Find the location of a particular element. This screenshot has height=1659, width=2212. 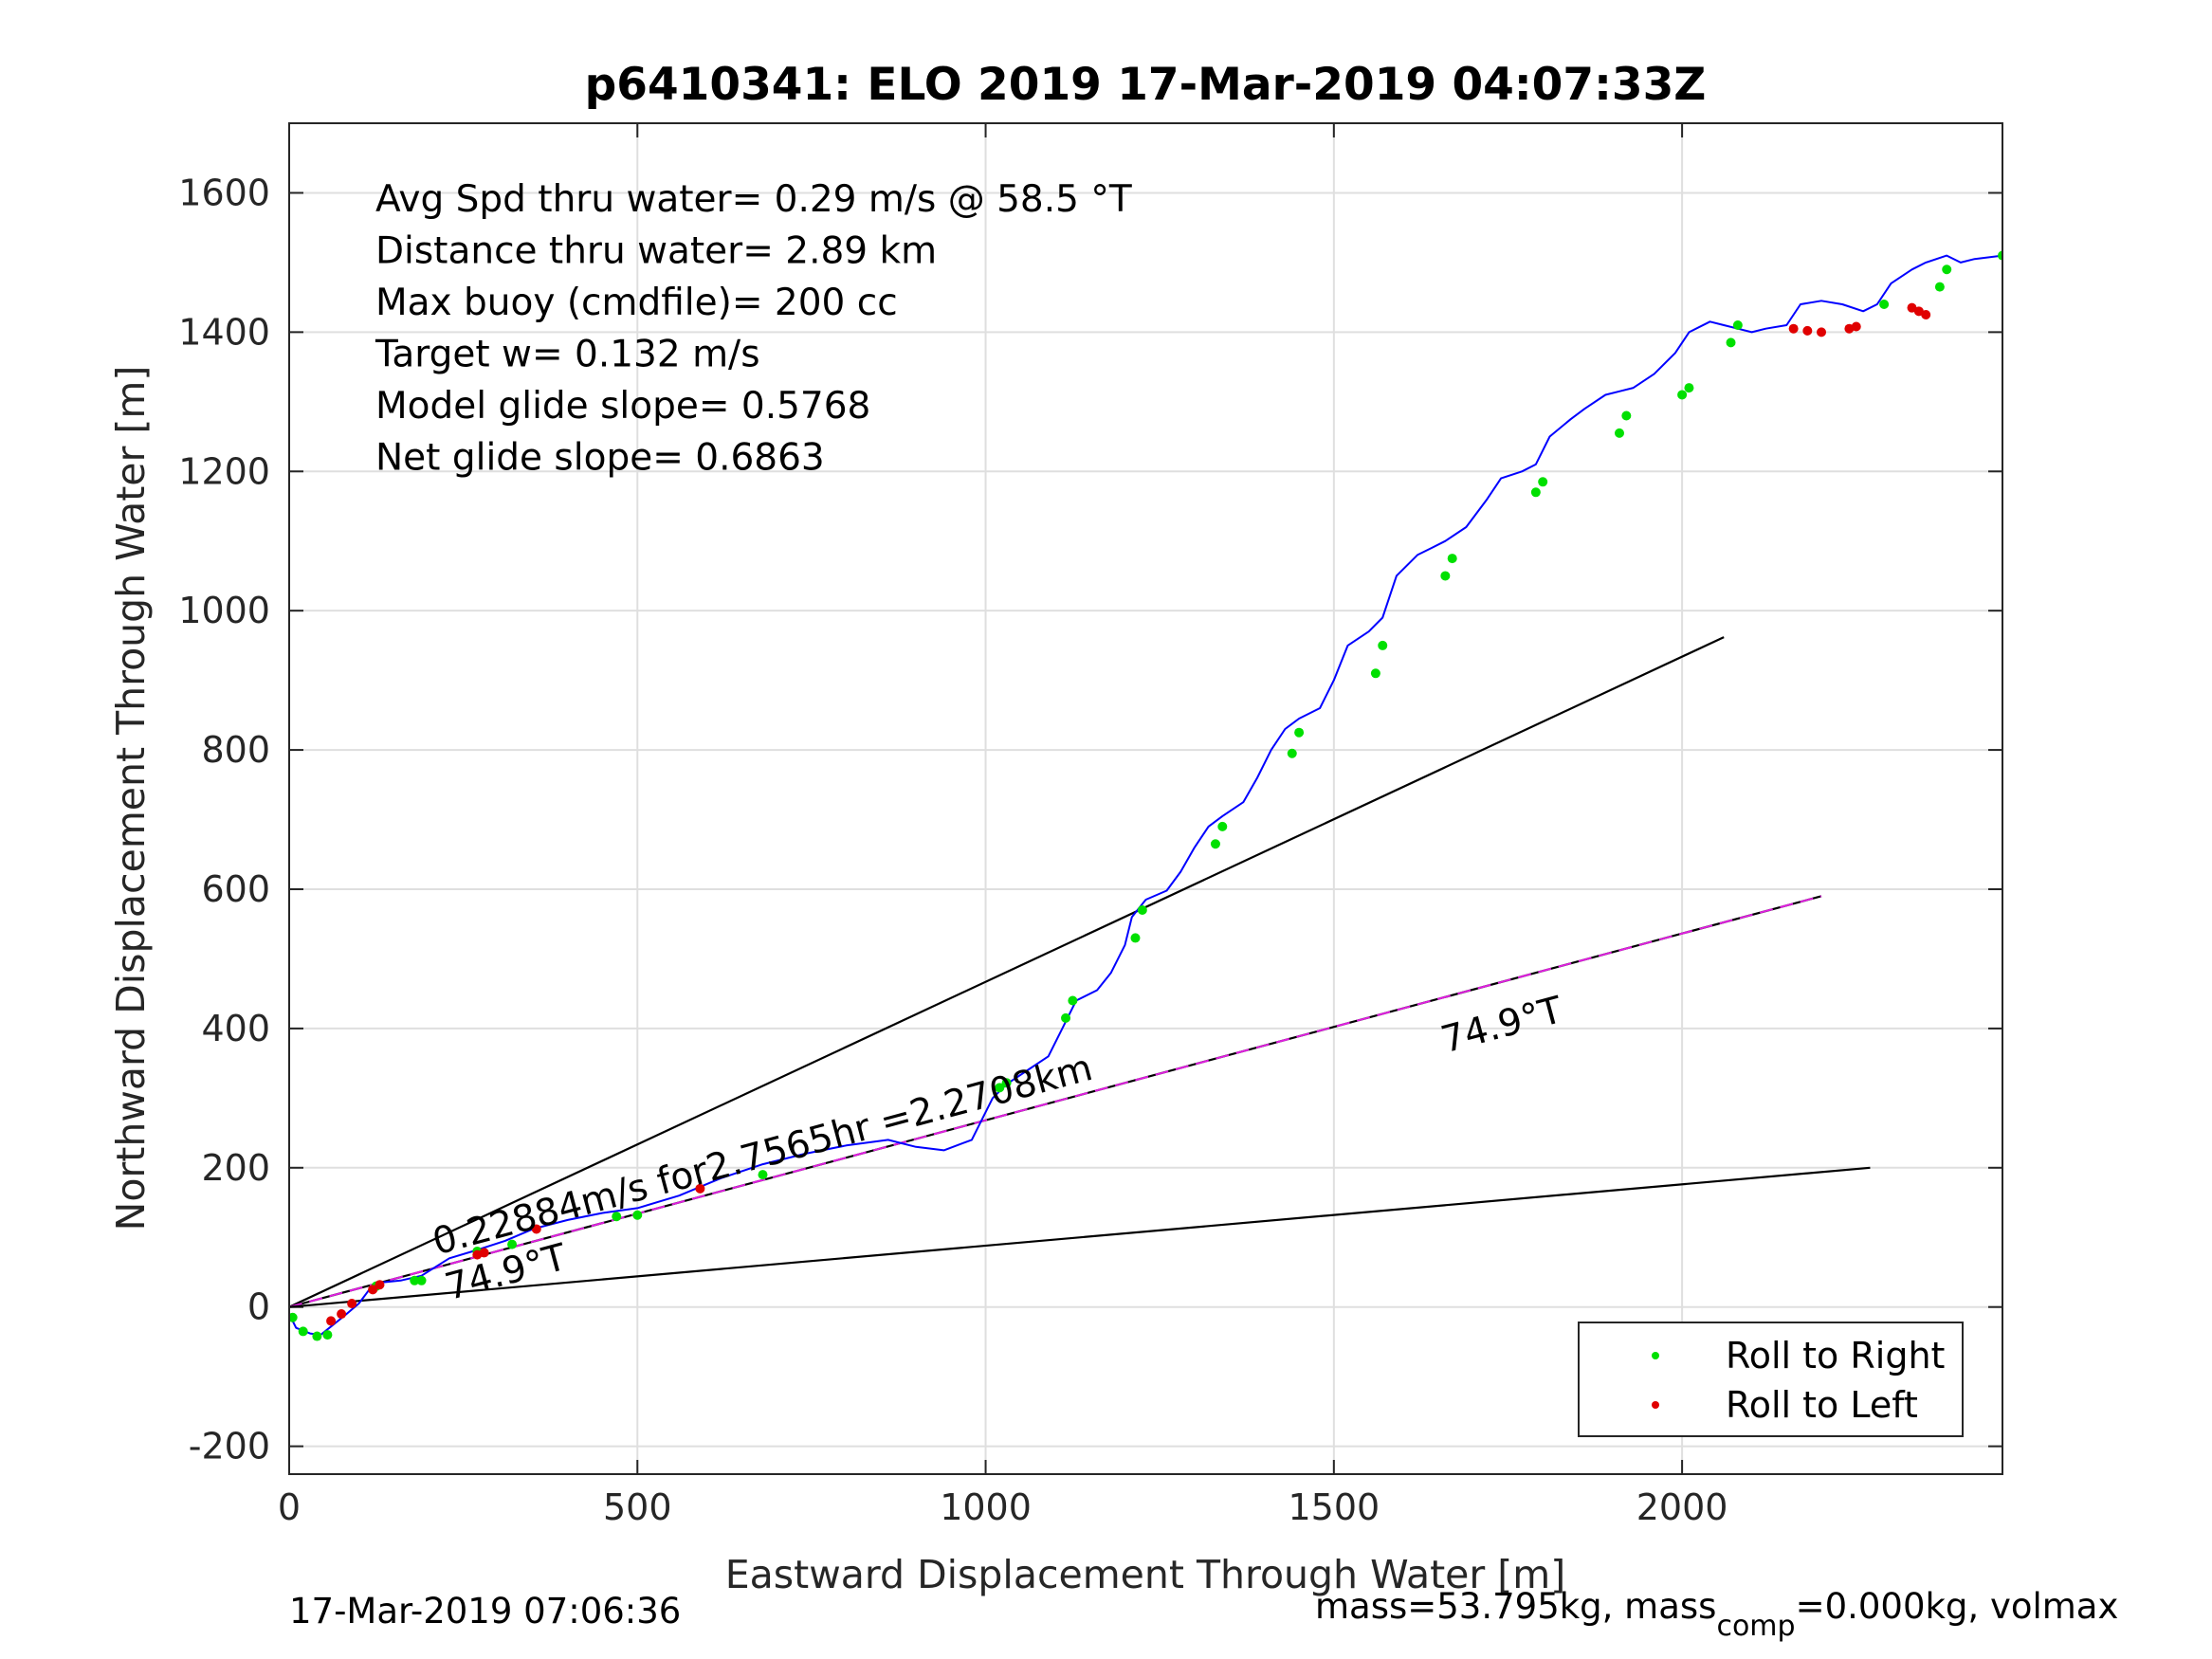

legend-marker-roll-right is located at coordinates (1655, 1355).